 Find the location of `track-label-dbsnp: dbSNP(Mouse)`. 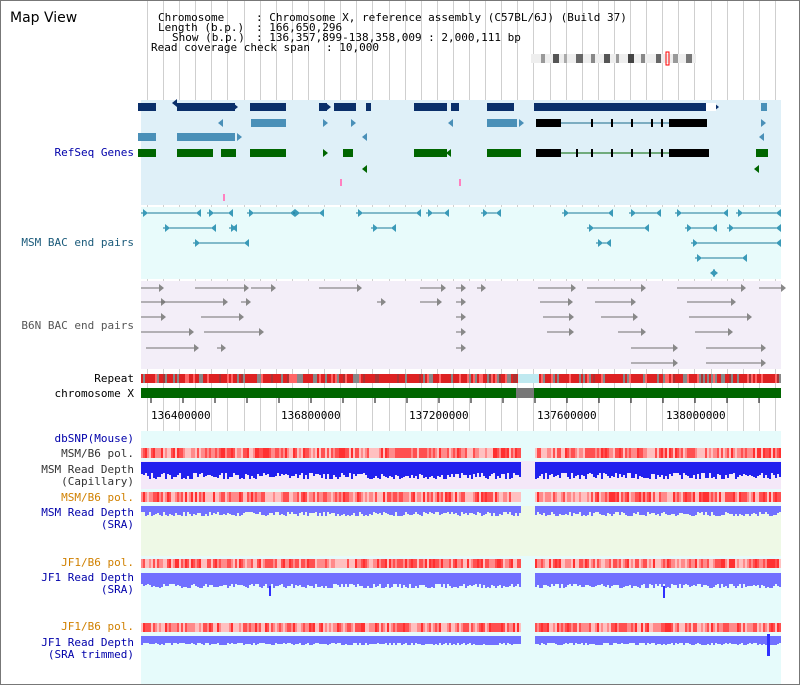

track-label-dbsnp: dbSNP(Mouse) is located at coordinates (94, 438).